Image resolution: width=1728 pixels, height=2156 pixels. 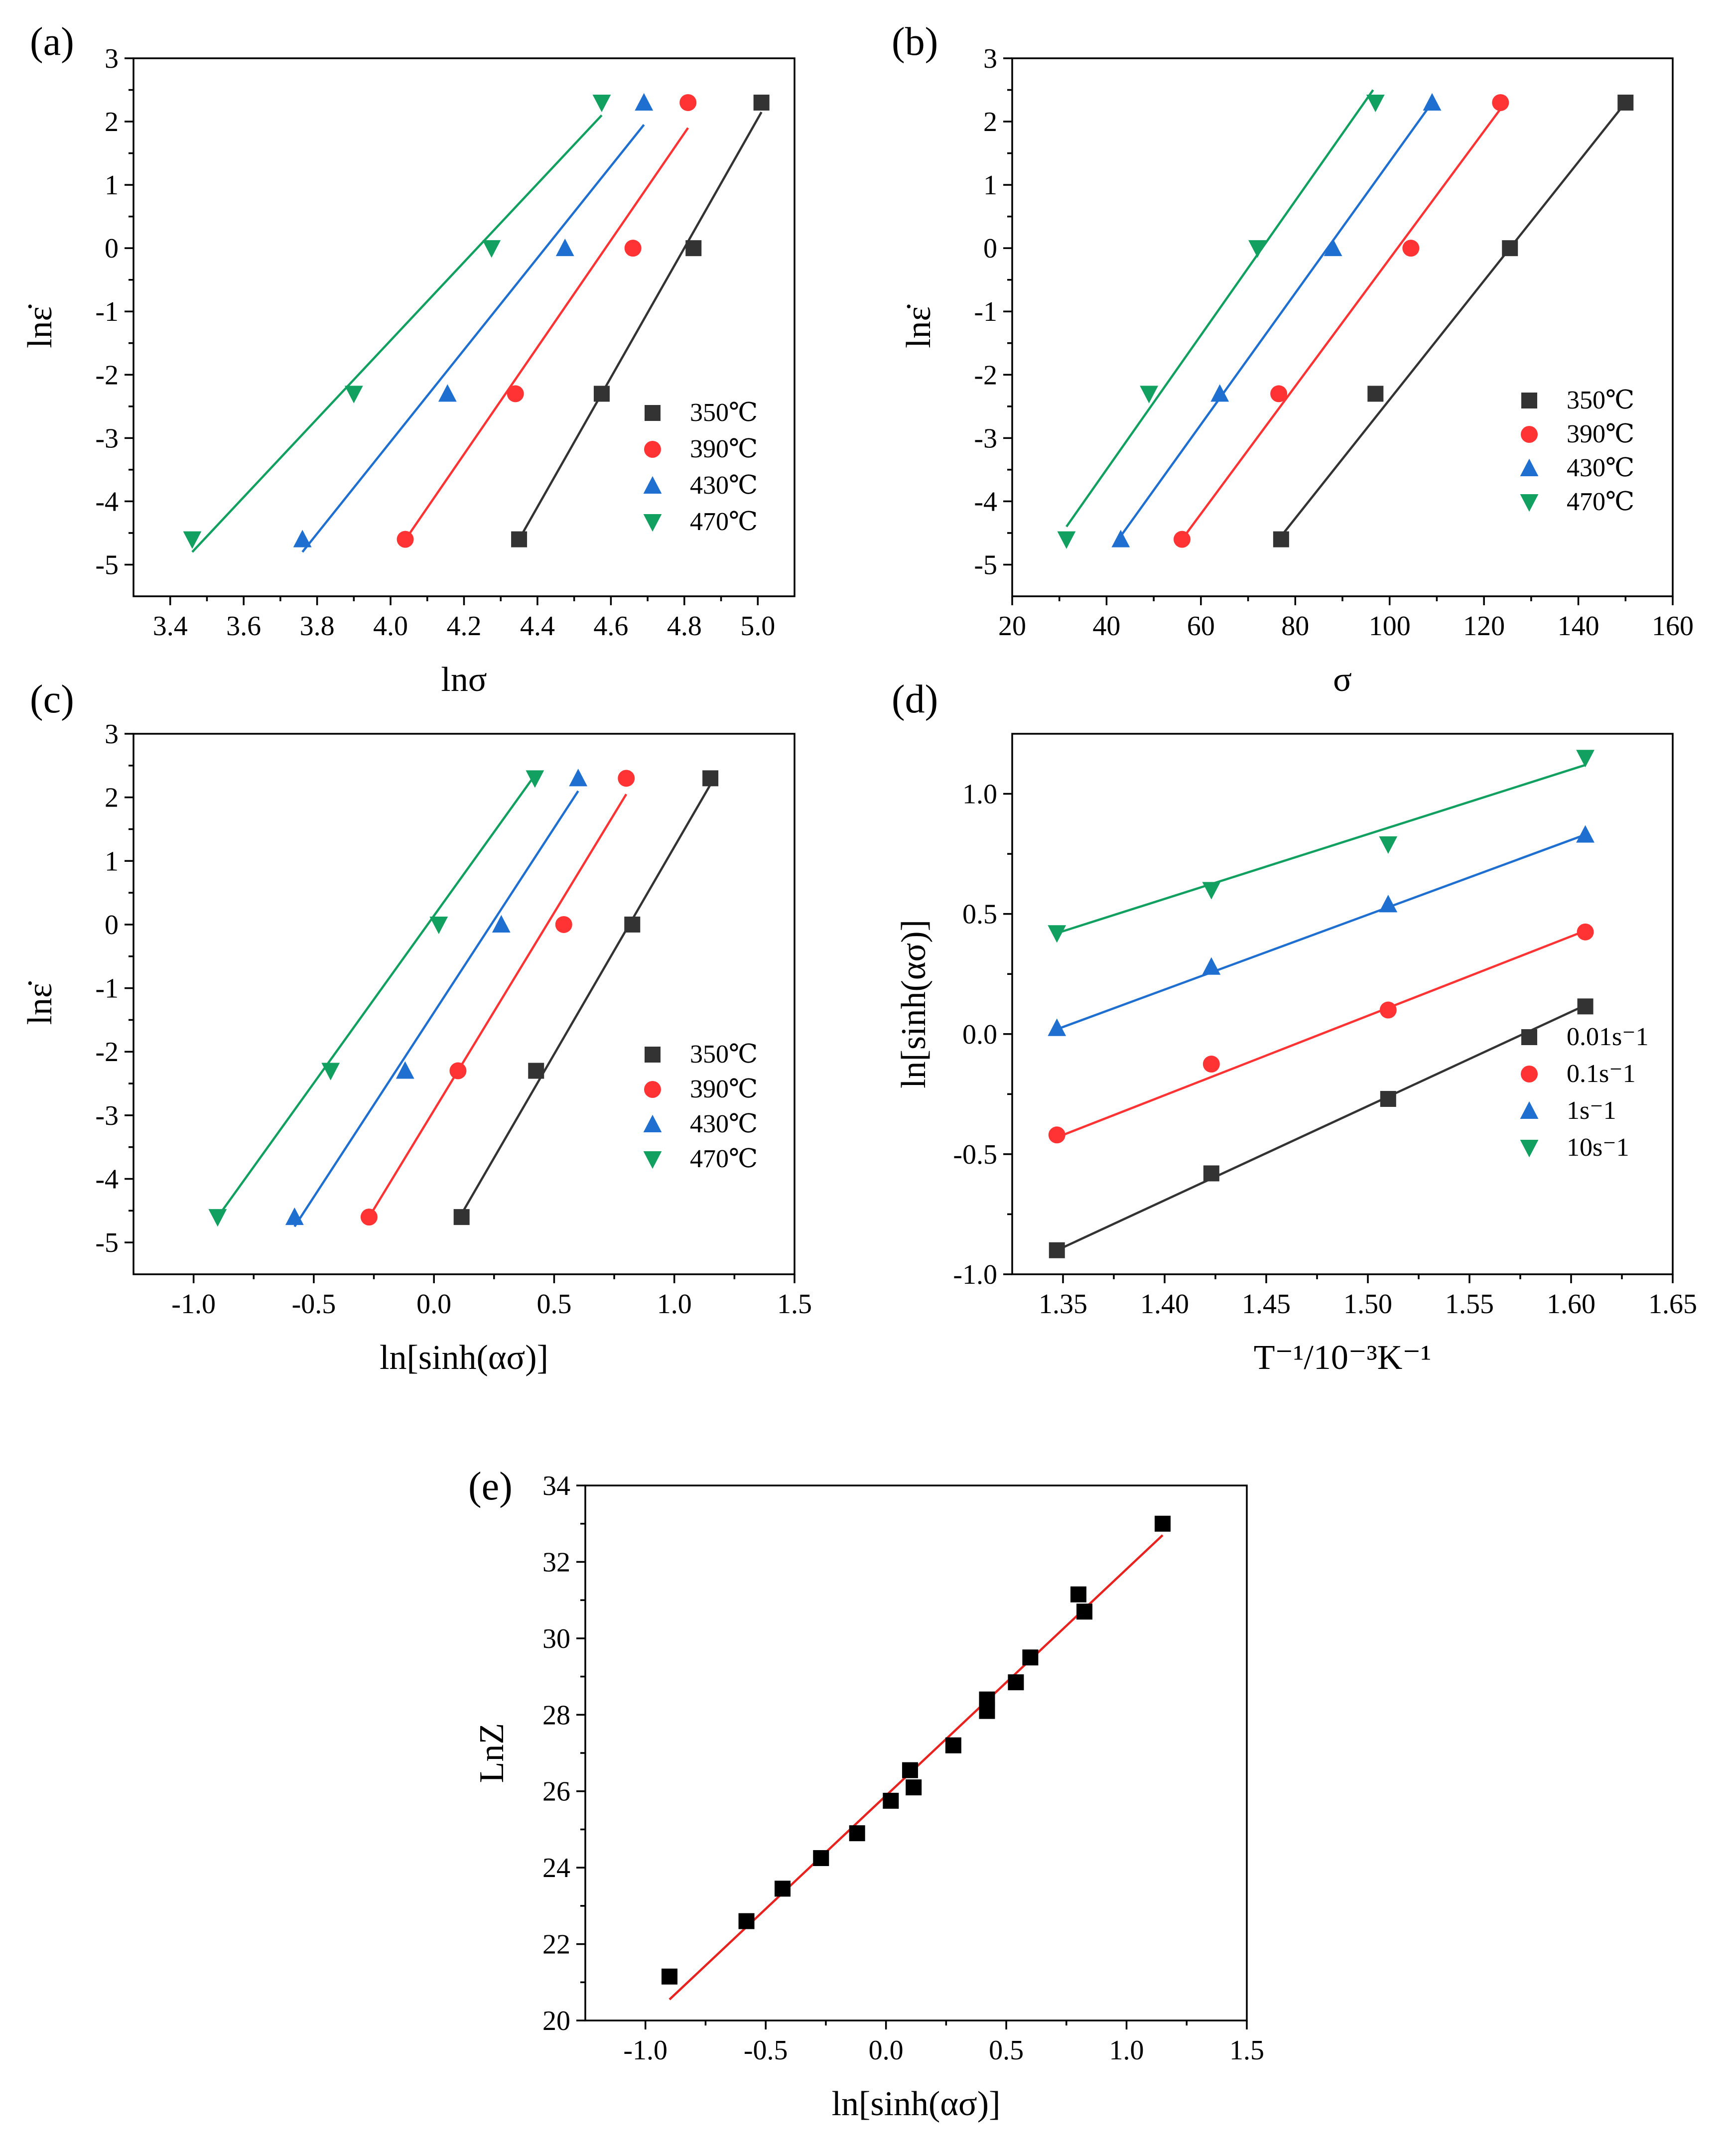 I want to click on y-axis-label-a: lnε̇, so click(x=40, y=326).